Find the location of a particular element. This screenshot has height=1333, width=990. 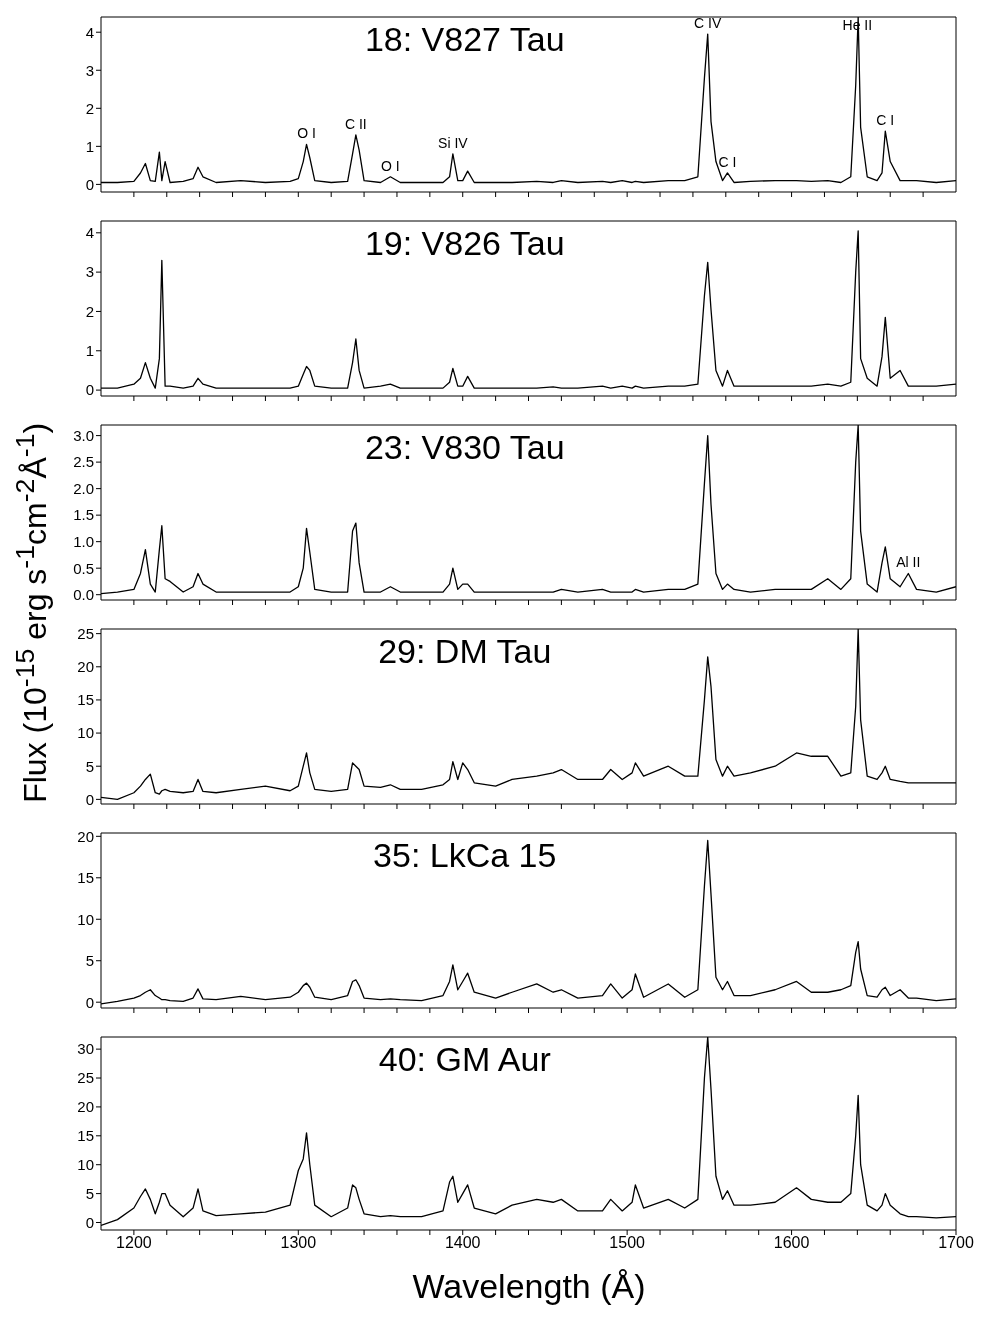

x-tick-label: 1700 is located at coordinates (956, 1243).